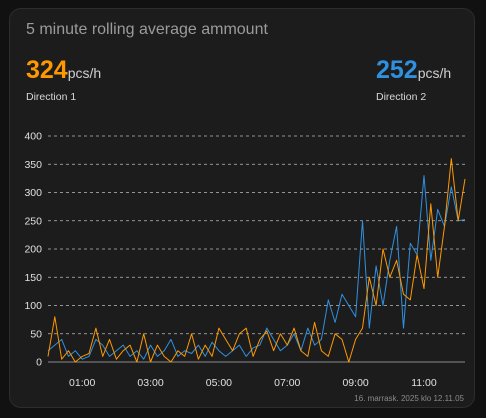 The image size is (486, 418). Describe the element at coordinates (355, 383) in the screenshot. I see `x-tick-label: 09:00` at that location.